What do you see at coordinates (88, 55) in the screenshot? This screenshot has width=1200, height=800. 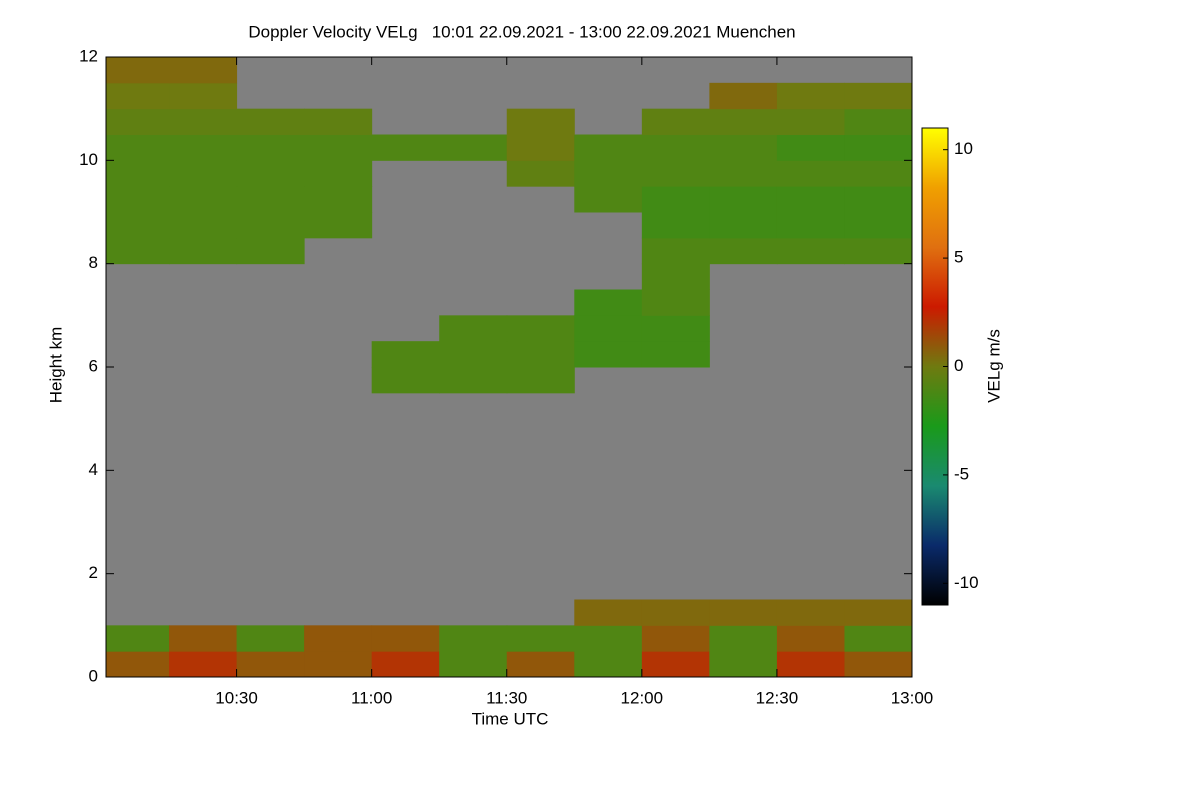 I see `y-tick-label: 12` at bounding box center [88, 55].